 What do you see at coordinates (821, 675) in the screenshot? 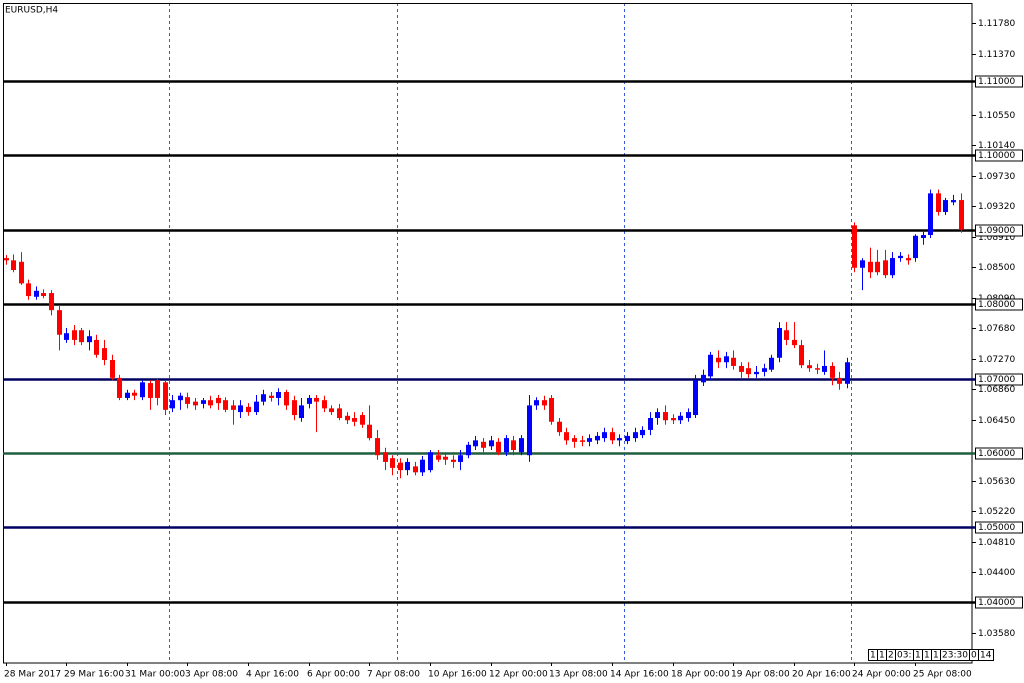
I see `x-tick-label: 20 Apr 16:00` at bounding box center [821, 675].